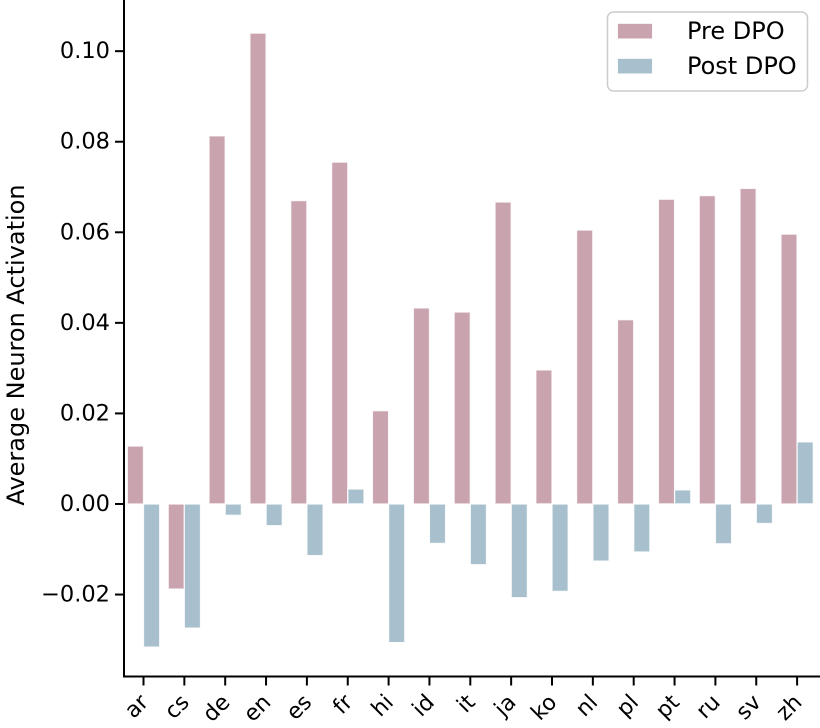 The height and width of the screenshot is (728, 820). What do you see at coordinates (85, 323) in the screenshot?
I see `y-tick-label: 0.04` at bounding box center [85, 323].